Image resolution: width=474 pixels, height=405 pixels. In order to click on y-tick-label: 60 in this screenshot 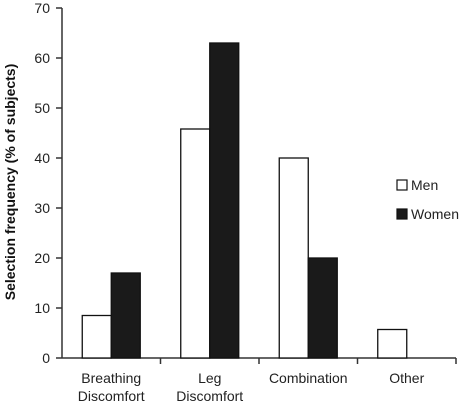, I will do `click(42, 58)`.